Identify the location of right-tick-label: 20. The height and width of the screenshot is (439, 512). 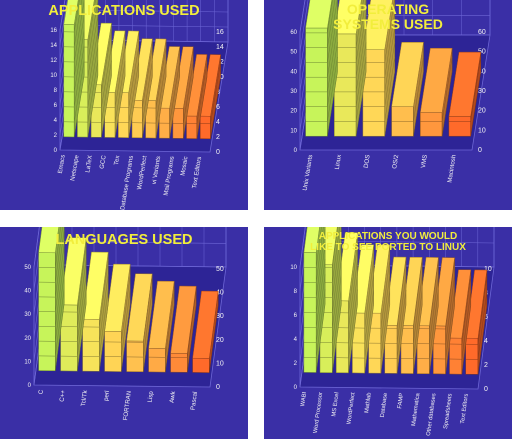
(482, 111).